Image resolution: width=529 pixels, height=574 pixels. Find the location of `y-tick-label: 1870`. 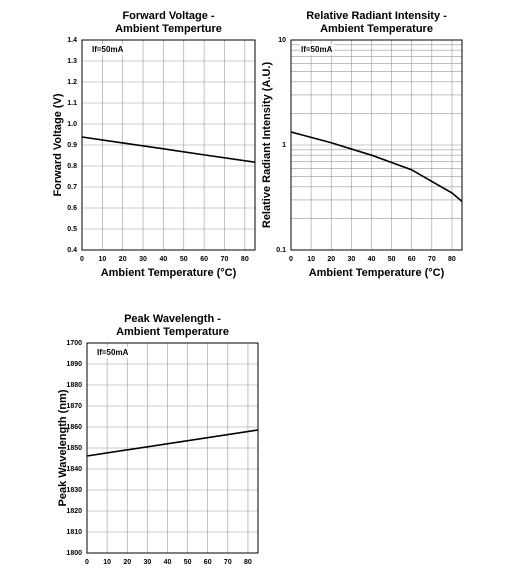

y-tick-label: 1870 is located at coordinates (74, 406).